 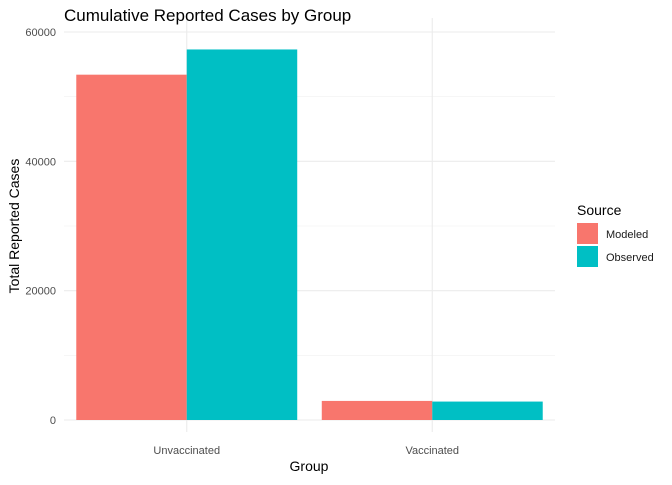 What do you see at coordinates (432, 451) in the screenshot?
I see `x-tick-label: Vaccinated` at bounding box center [432, 451].